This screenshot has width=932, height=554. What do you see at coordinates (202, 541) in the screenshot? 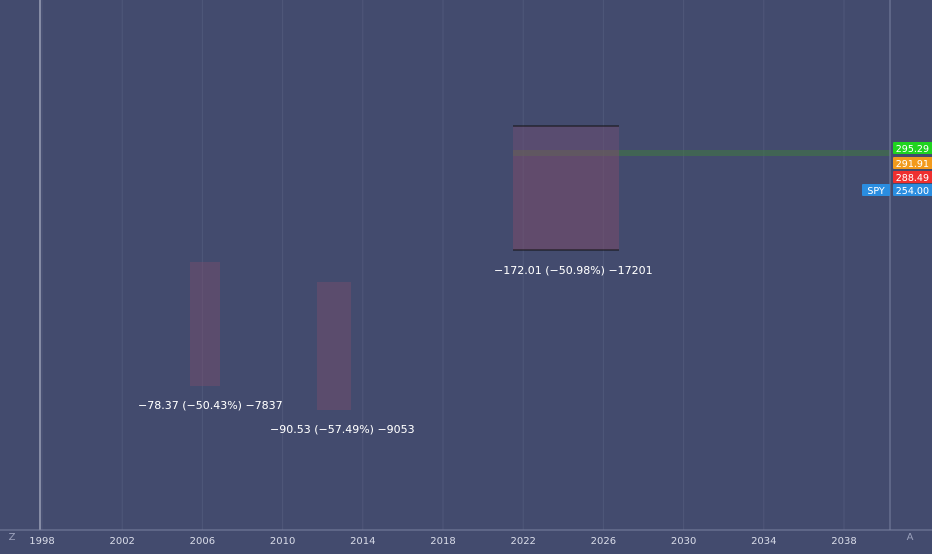
I see `x-tick-label-2006: 2006` at bounding box center [202, 541].